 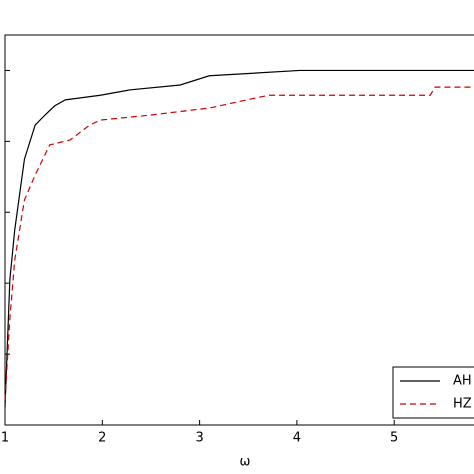 I want to click on x-tick-label: 2, so click(x=102, y=438).